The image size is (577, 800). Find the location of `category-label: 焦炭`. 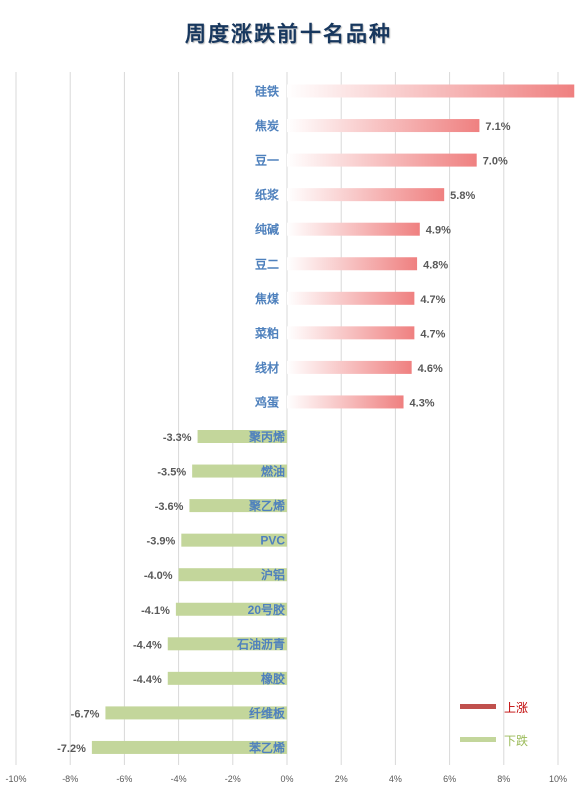

category-label: 焦炭 is located at coordinates (266, 125).